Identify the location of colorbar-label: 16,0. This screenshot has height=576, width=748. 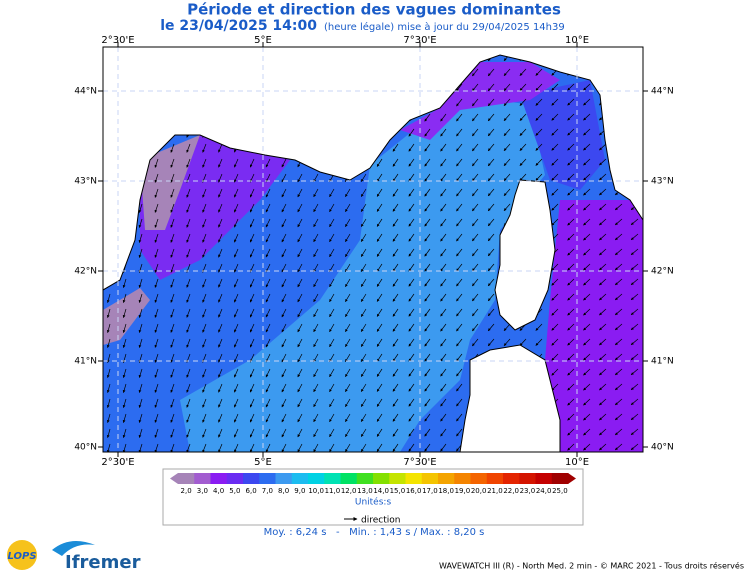
(414, 491).